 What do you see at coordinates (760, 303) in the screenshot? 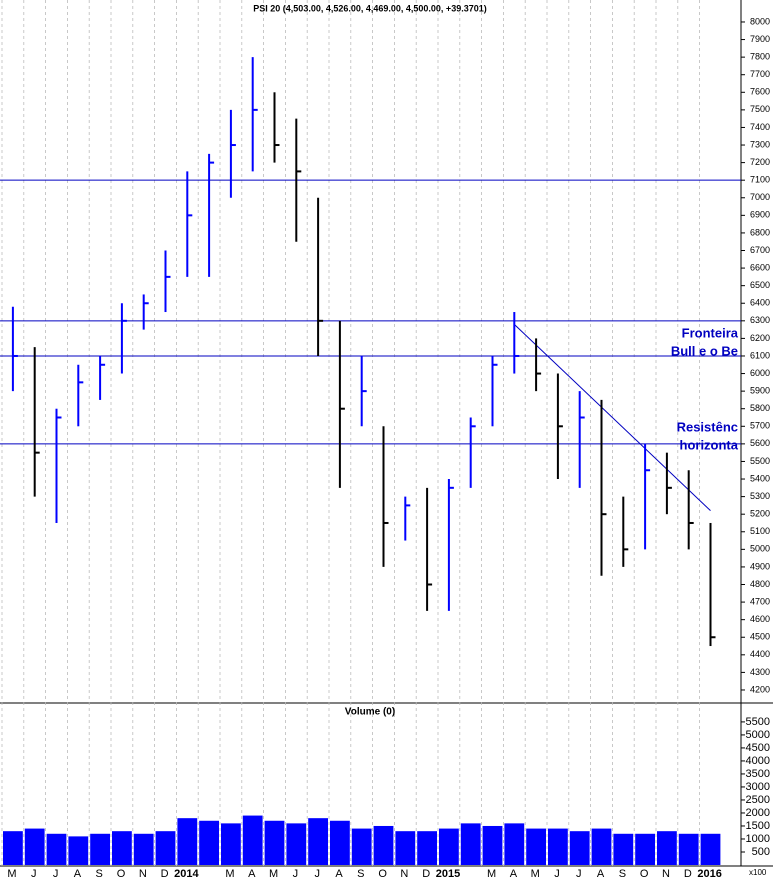
I see `y-tick-label: 6400` at bounding box center [760, 303].